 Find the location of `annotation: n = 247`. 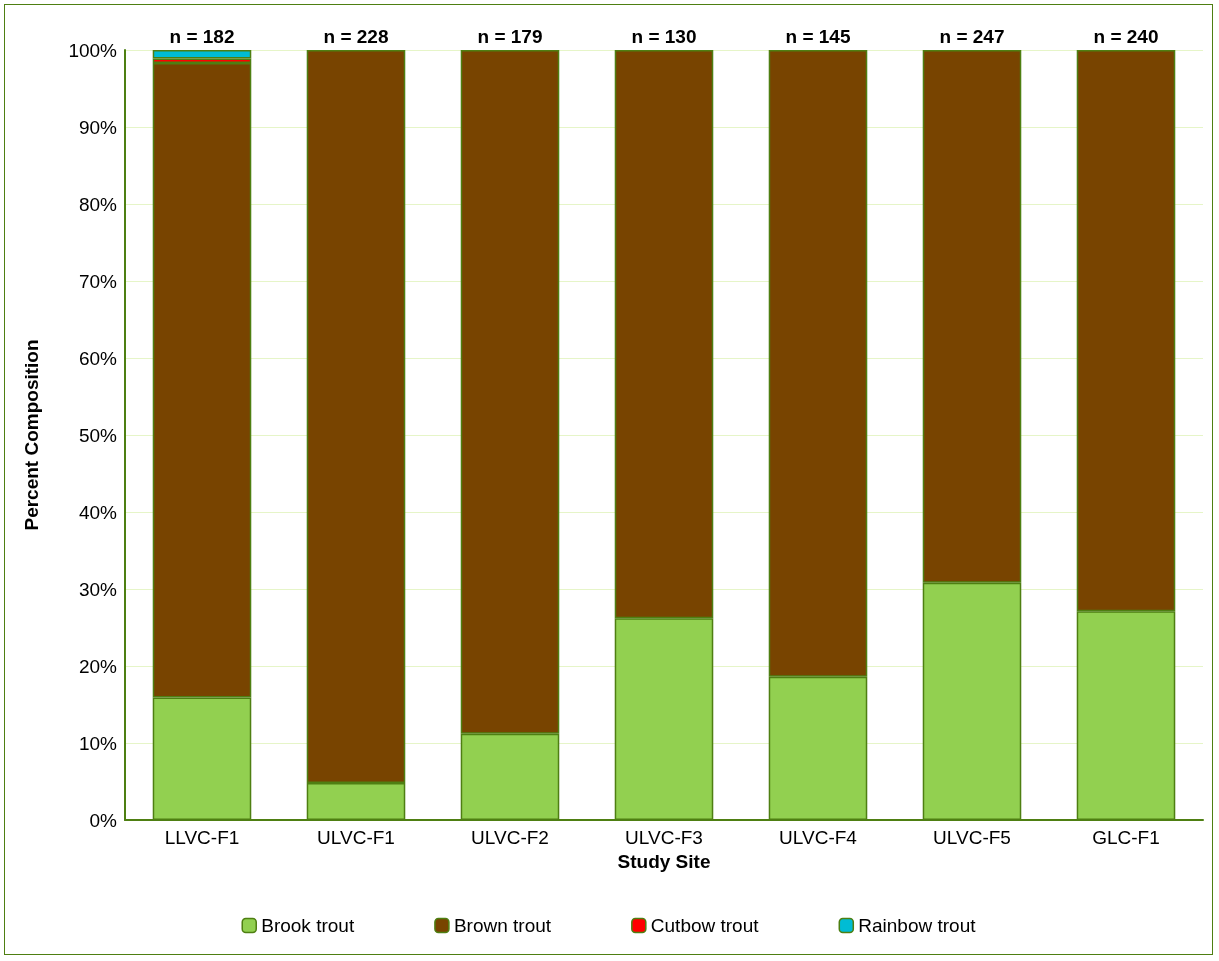

annotation: n = 247 is located at coordinates (972, 36).